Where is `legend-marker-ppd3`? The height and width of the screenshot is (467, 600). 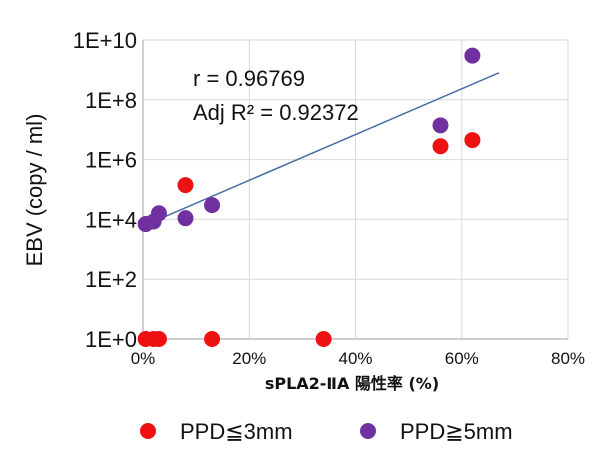
legend-marker-ppd3 is located at coordinates (148, 431).